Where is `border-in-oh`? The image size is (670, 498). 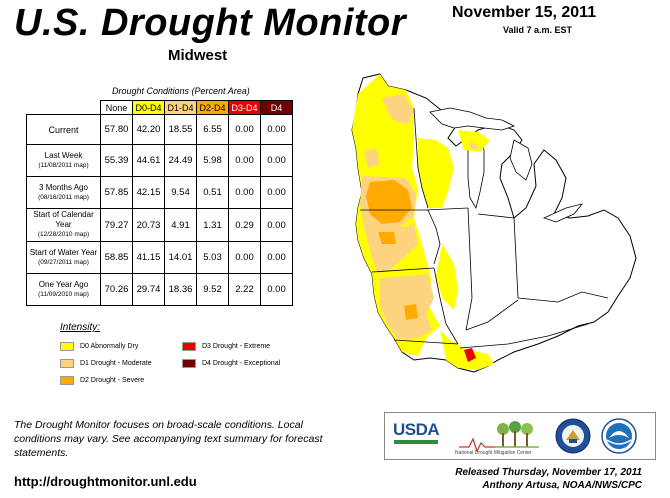
border-in-oh is located at coordinates (516, 258).